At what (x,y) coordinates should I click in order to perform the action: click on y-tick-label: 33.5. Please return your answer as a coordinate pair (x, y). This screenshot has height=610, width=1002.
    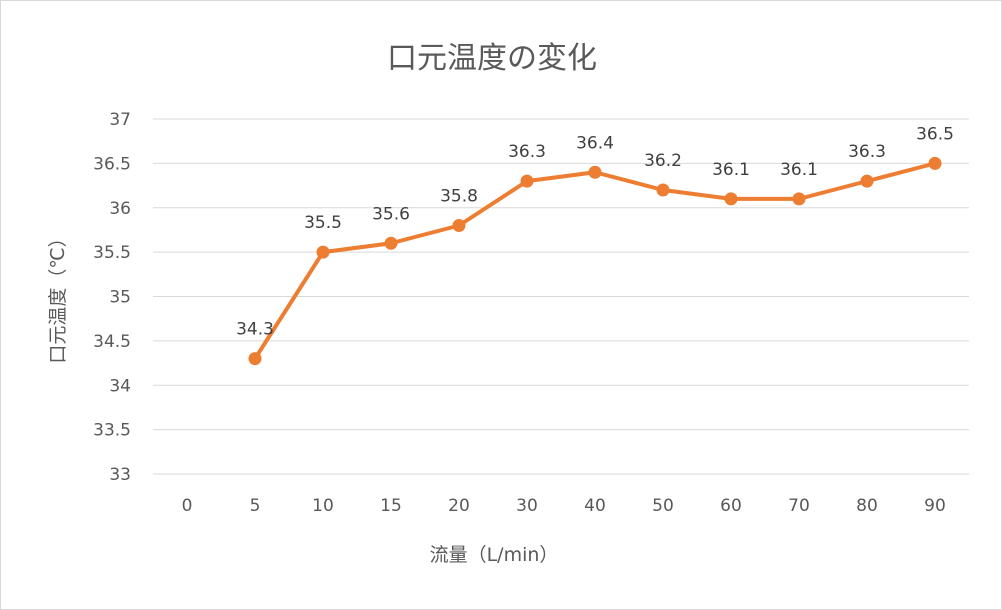
    Looking at the image, I should click on (112, 431).